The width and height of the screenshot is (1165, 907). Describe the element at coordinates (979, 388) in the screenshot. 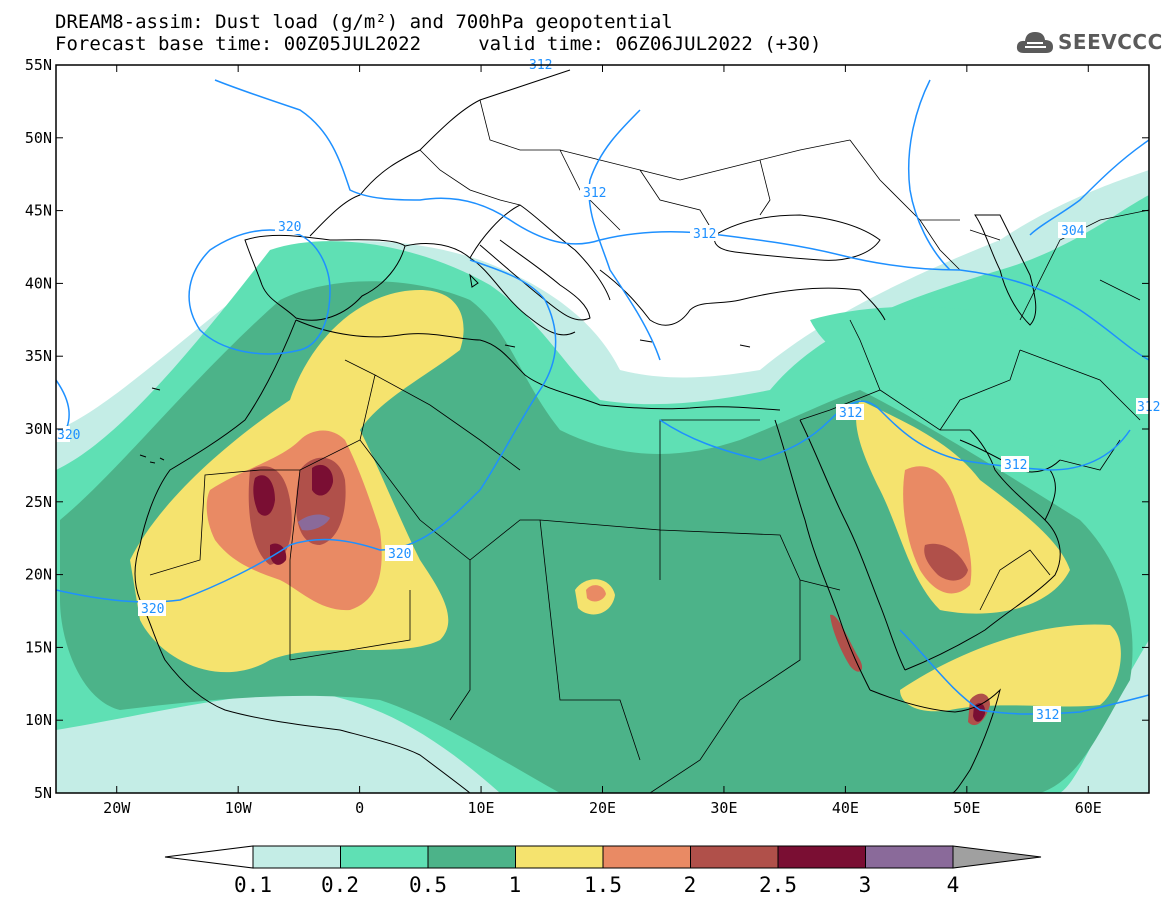

I see `dust-band-0.2-iran` at that location.